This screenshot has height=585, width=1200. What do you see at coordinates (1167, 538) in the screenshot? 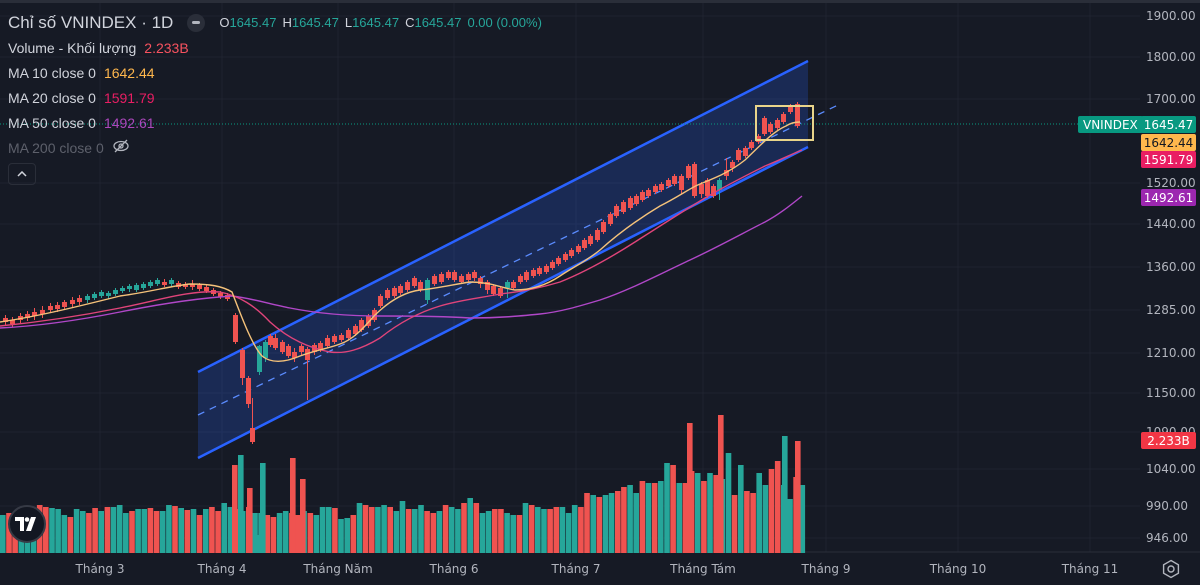
I see `price-tick-label: 946.00` at bounding box center [1167, 538].